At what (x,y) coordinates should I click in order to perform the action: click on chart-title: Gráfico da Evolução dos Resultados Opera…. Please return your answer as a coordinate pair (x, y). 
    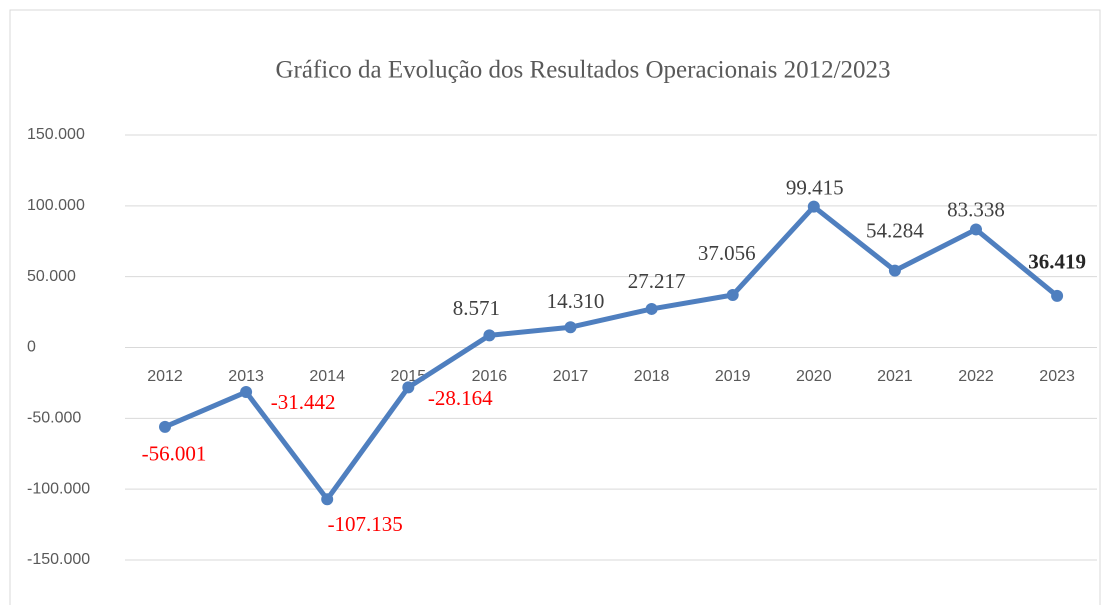
    Looking at the image, I should click on (582, 70).